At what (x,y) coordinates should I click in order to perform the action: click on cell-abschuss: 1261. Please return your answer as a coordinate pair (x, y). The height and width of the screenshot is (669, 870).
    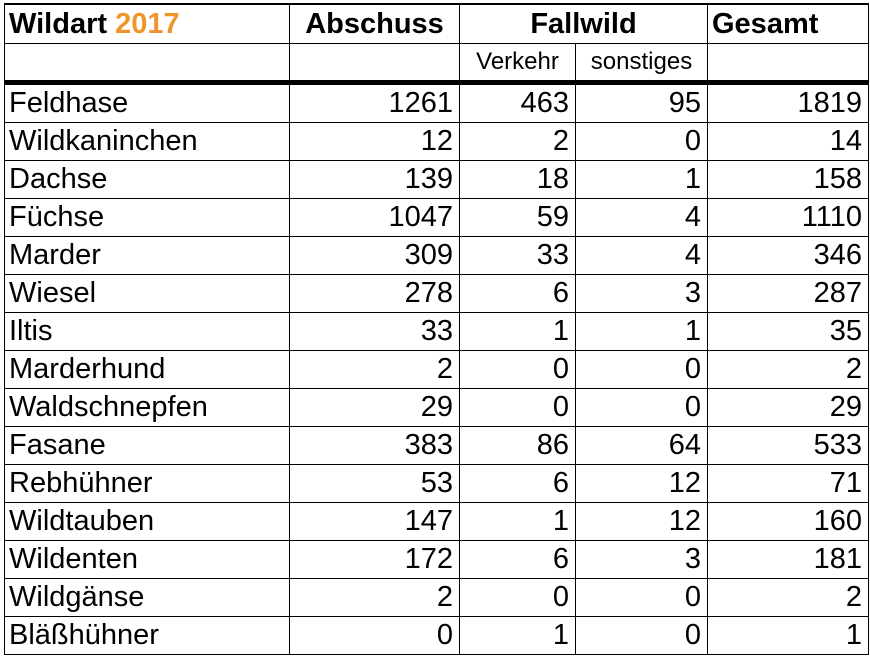
    Looking at the image, I should click on (374, 102).